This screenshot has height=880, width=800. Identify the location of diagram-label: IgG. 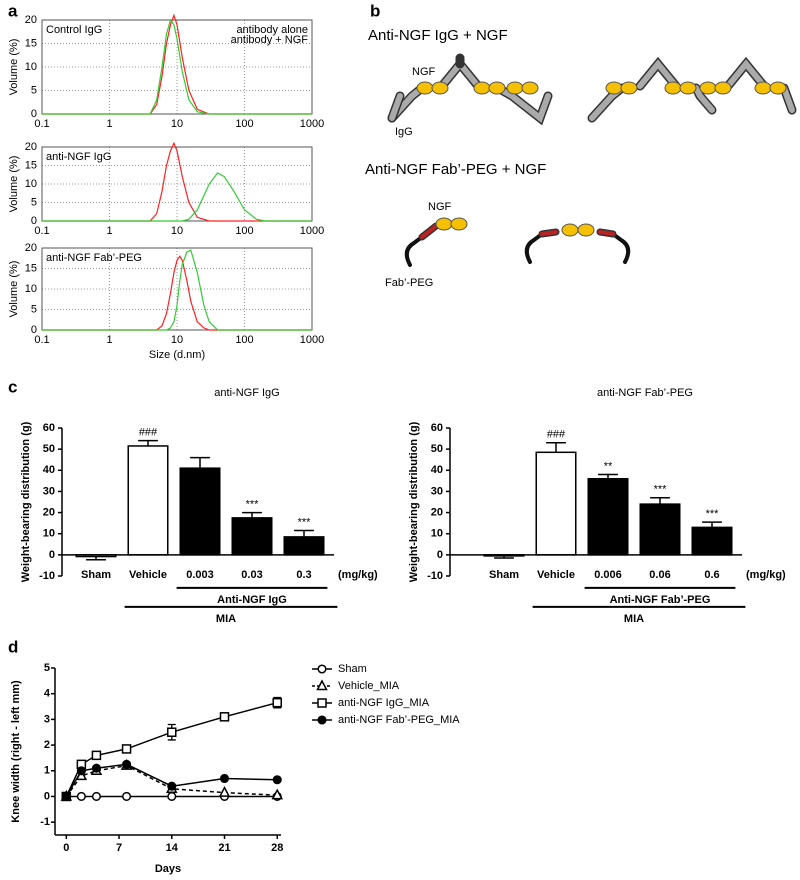
(404, 132).